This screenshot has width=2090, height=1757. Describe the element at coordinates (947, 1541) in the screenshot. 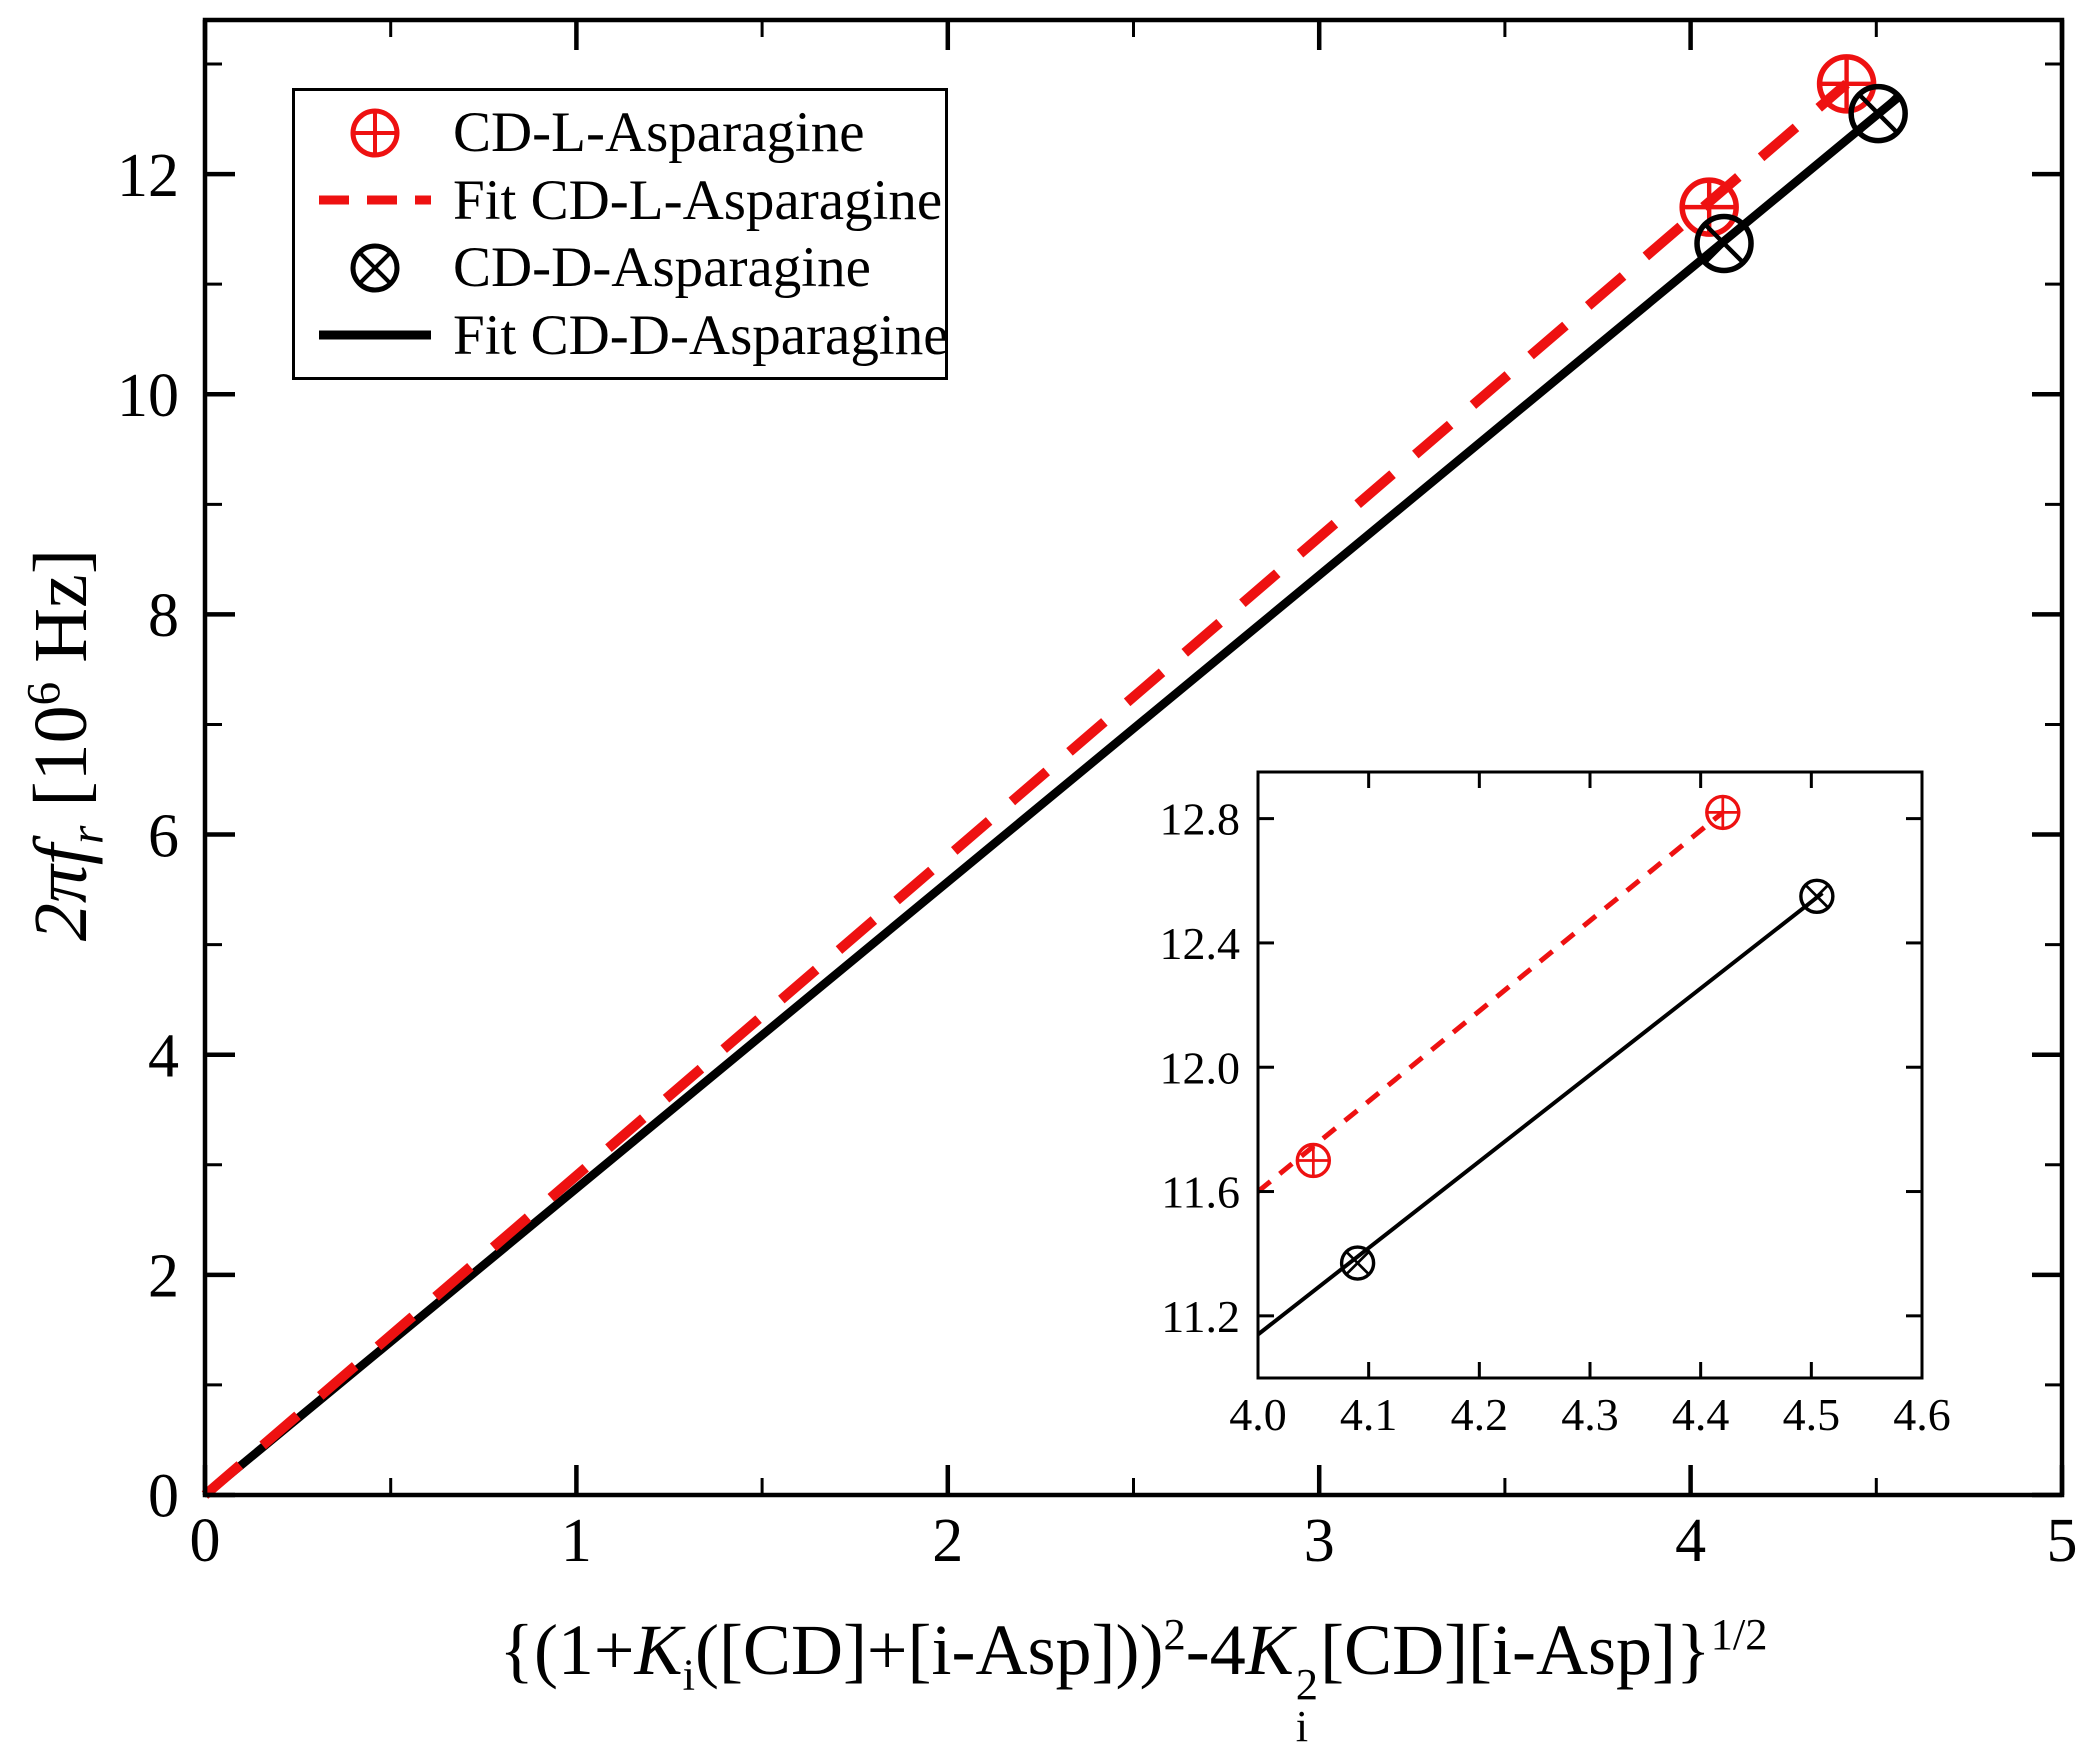

I see `x-tick-label: 2` at that location.